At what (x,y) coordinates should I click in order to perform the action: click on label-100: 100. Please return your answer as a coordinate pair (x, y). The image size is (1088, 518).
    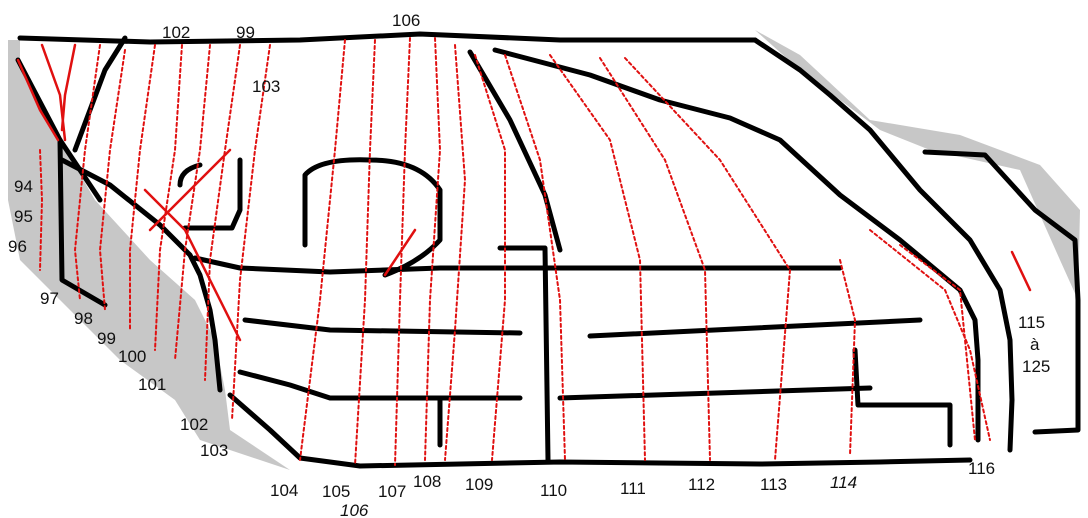
    Looking at the image, I should click on (132, 356).